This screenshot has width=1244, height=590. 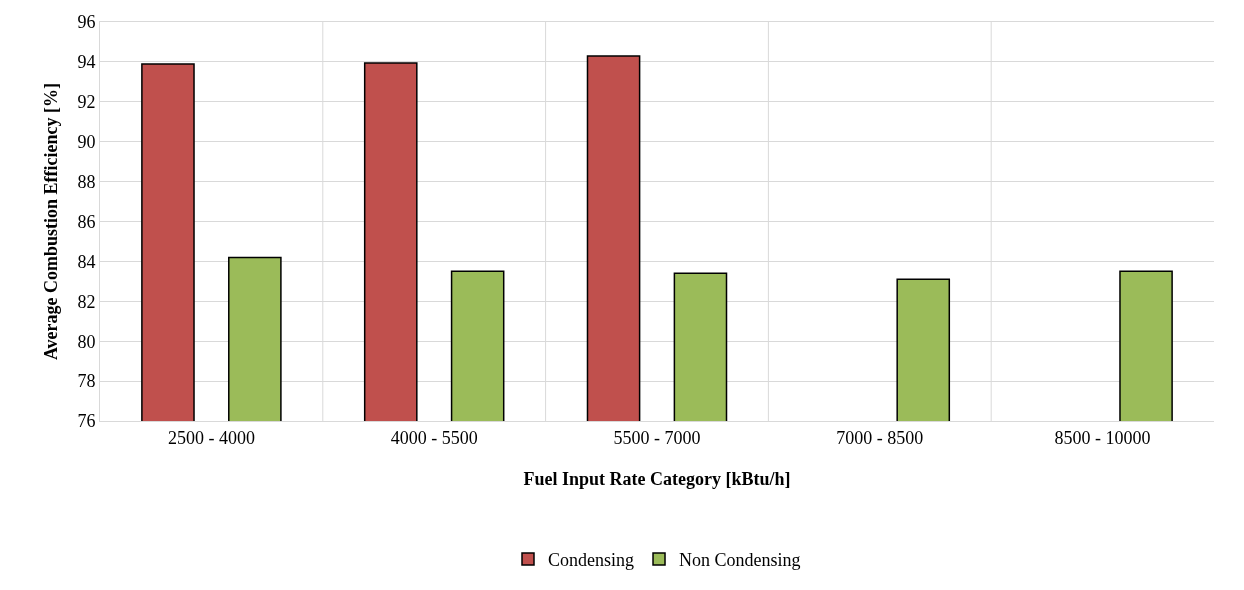 What do you see at coordinates (86, 301) in the screenshot?
I see `y-tick-label: 82` at bounding box center [86, 301].